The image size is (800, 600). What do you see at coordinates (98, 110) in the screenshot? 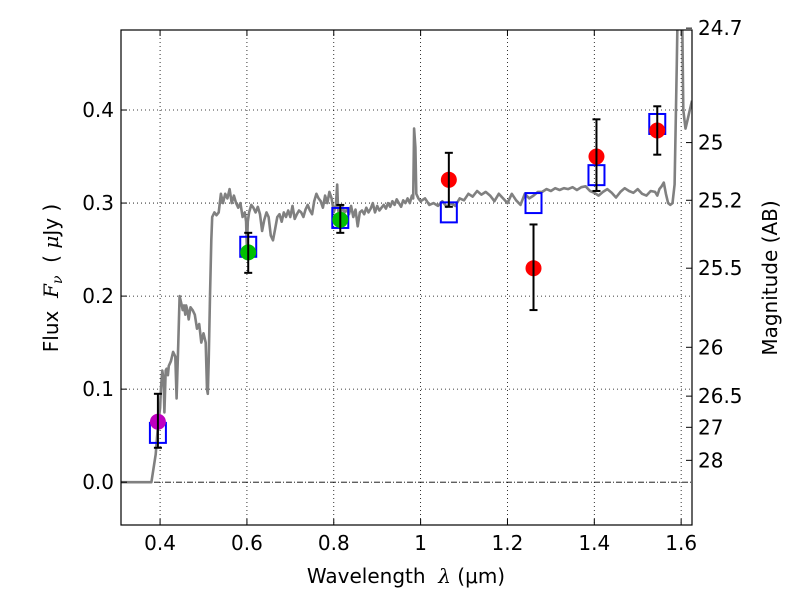
I see `y-tick-label: 0.4` at bounding box center [98, 110].